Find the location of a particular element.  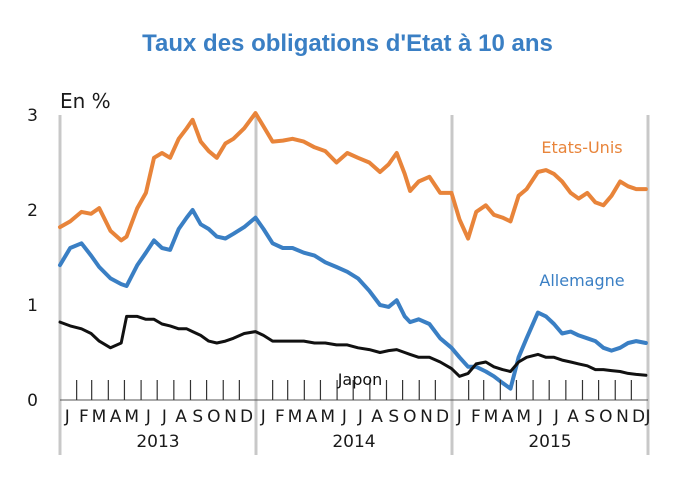

y-tick-label-2: 2 is located at coordinates (32, 211).